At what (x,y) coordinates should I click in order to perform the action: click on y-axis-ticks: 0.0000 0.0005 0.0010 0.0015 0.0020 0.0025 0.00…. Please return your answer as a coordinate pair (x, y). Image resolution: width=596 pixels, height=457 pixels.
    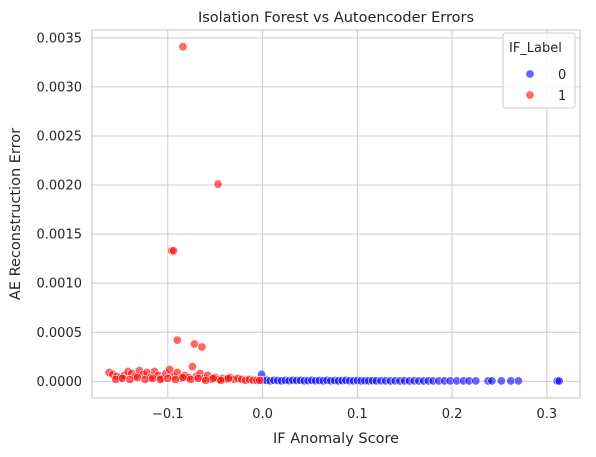
    Looking at the image, I should click on (60, 210).